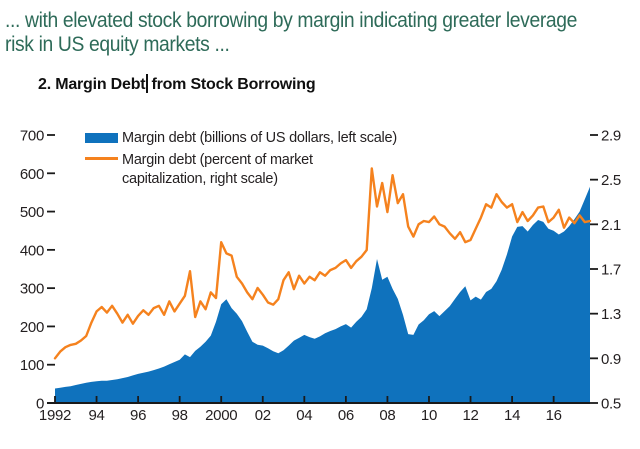  What do you see at coordinates (101, 158) in the screenshot?
I see `legend-swatch-percent-cap` at bounding box center [101, 158].